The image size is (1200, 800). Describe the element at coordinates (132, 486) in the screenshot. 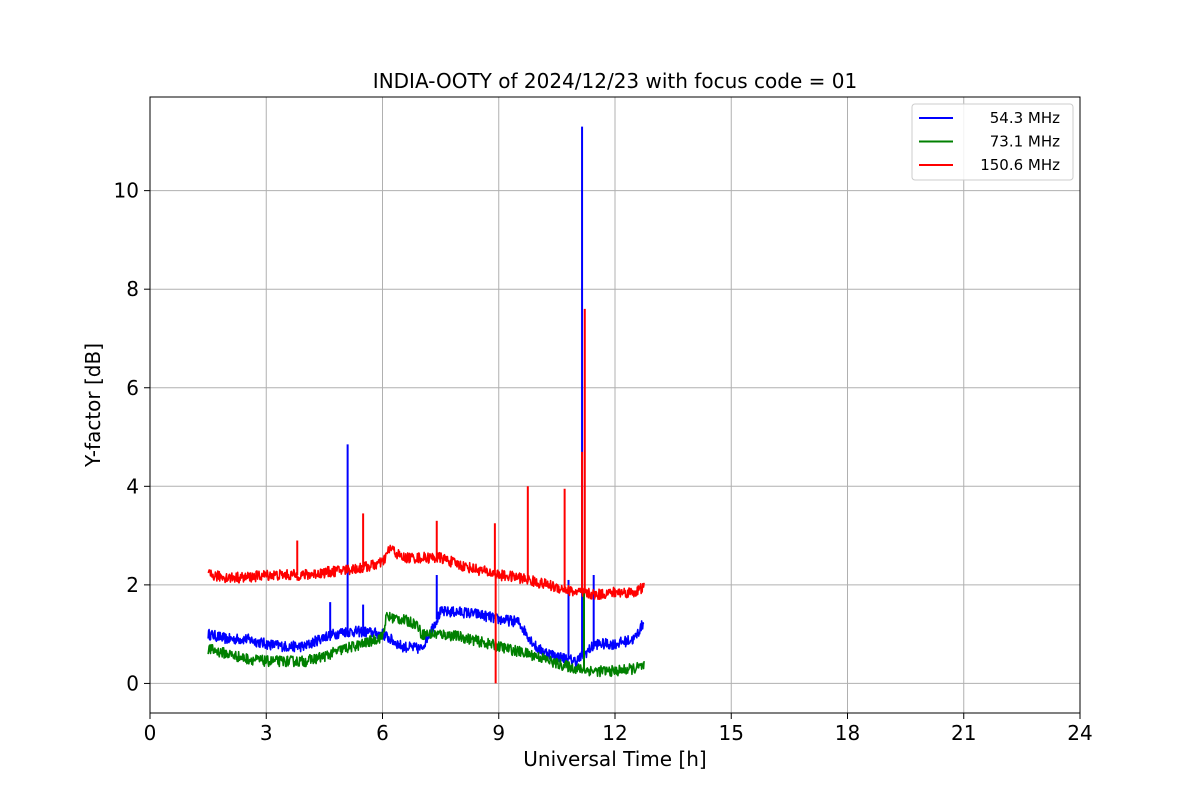

I see `y-tick-label: 4` at that location.